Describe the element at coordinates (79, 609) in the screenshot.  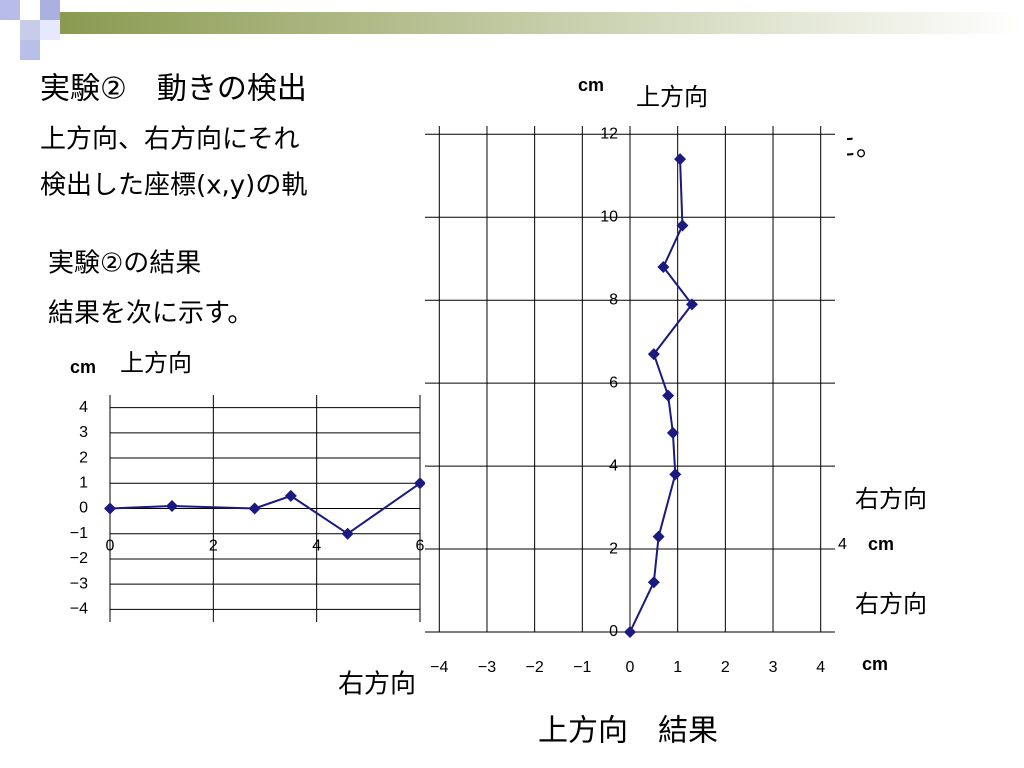
I see `y-tick-label: −4` at that location.